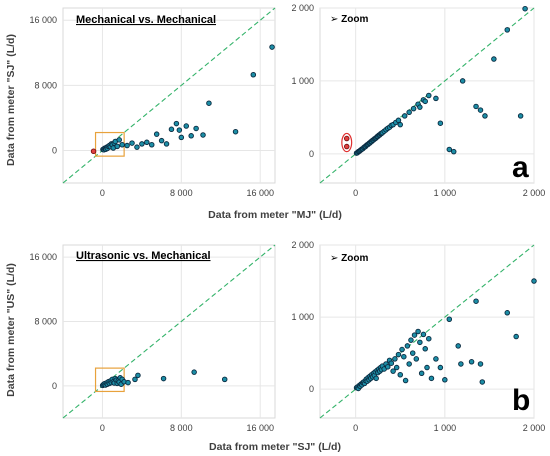 The image size is (550, 456). What do you see at coordinates (347, 138) in the screenshot?
I see `highlighted-data-point` at bounding box center [347, 138].